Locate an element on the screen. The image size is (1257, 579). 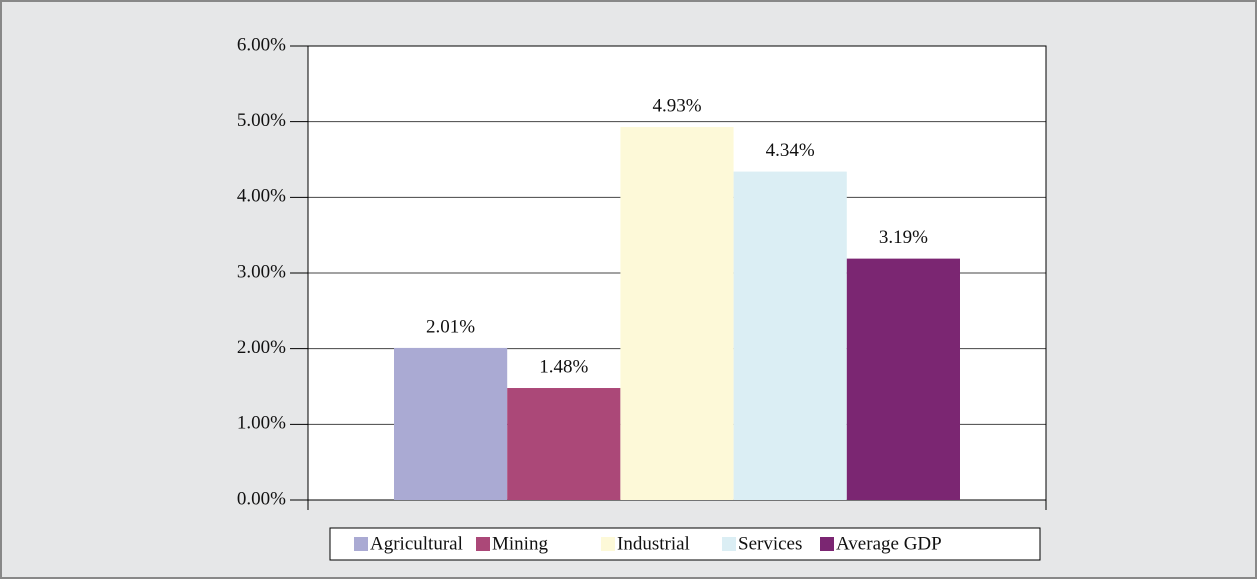
legend-box is located at coordinates (685, 544).